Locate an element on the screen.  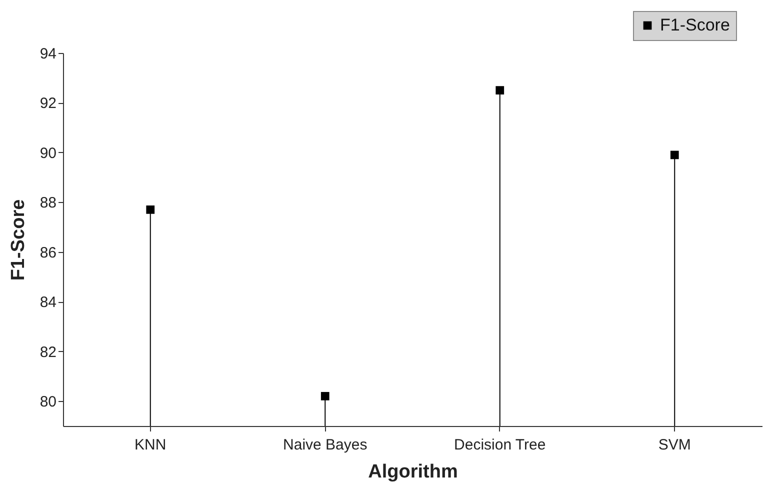
y-tick-label: 84 is located at coordinates (48, 303).